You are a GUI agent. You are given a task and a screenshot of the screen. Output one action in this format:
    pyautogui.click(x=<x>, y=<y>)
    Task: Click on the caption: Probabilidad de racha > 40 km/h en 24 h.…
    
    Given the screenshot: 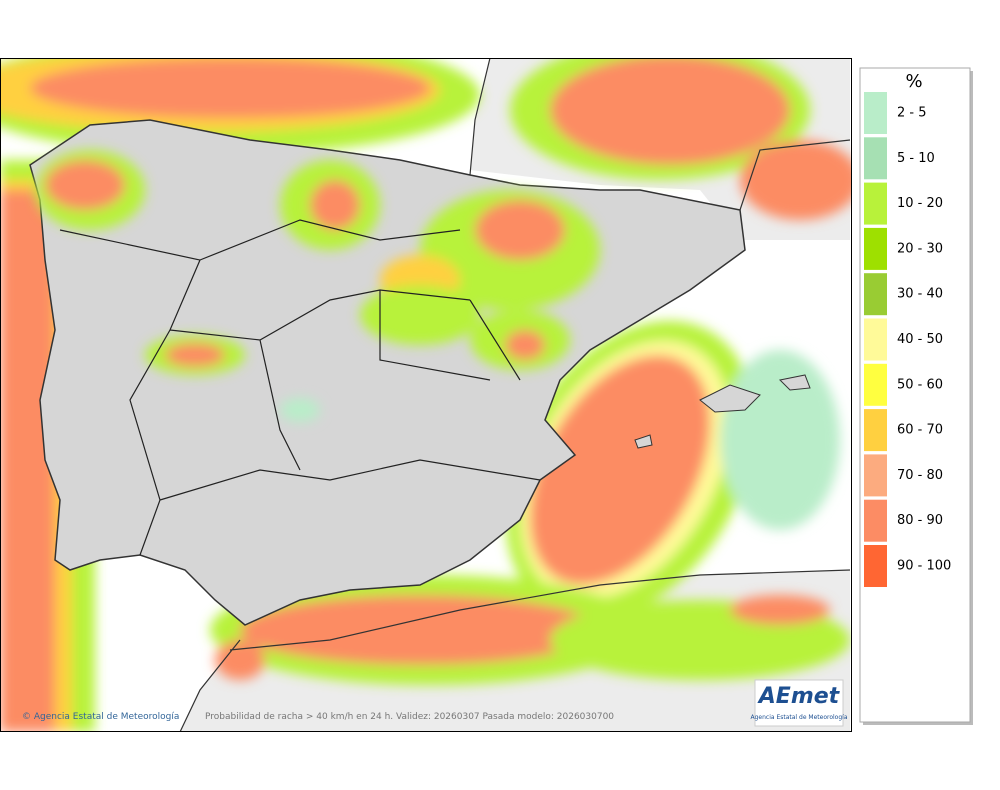 What is the action you would take?
    pyautogui.click(x=409, y=717)
    